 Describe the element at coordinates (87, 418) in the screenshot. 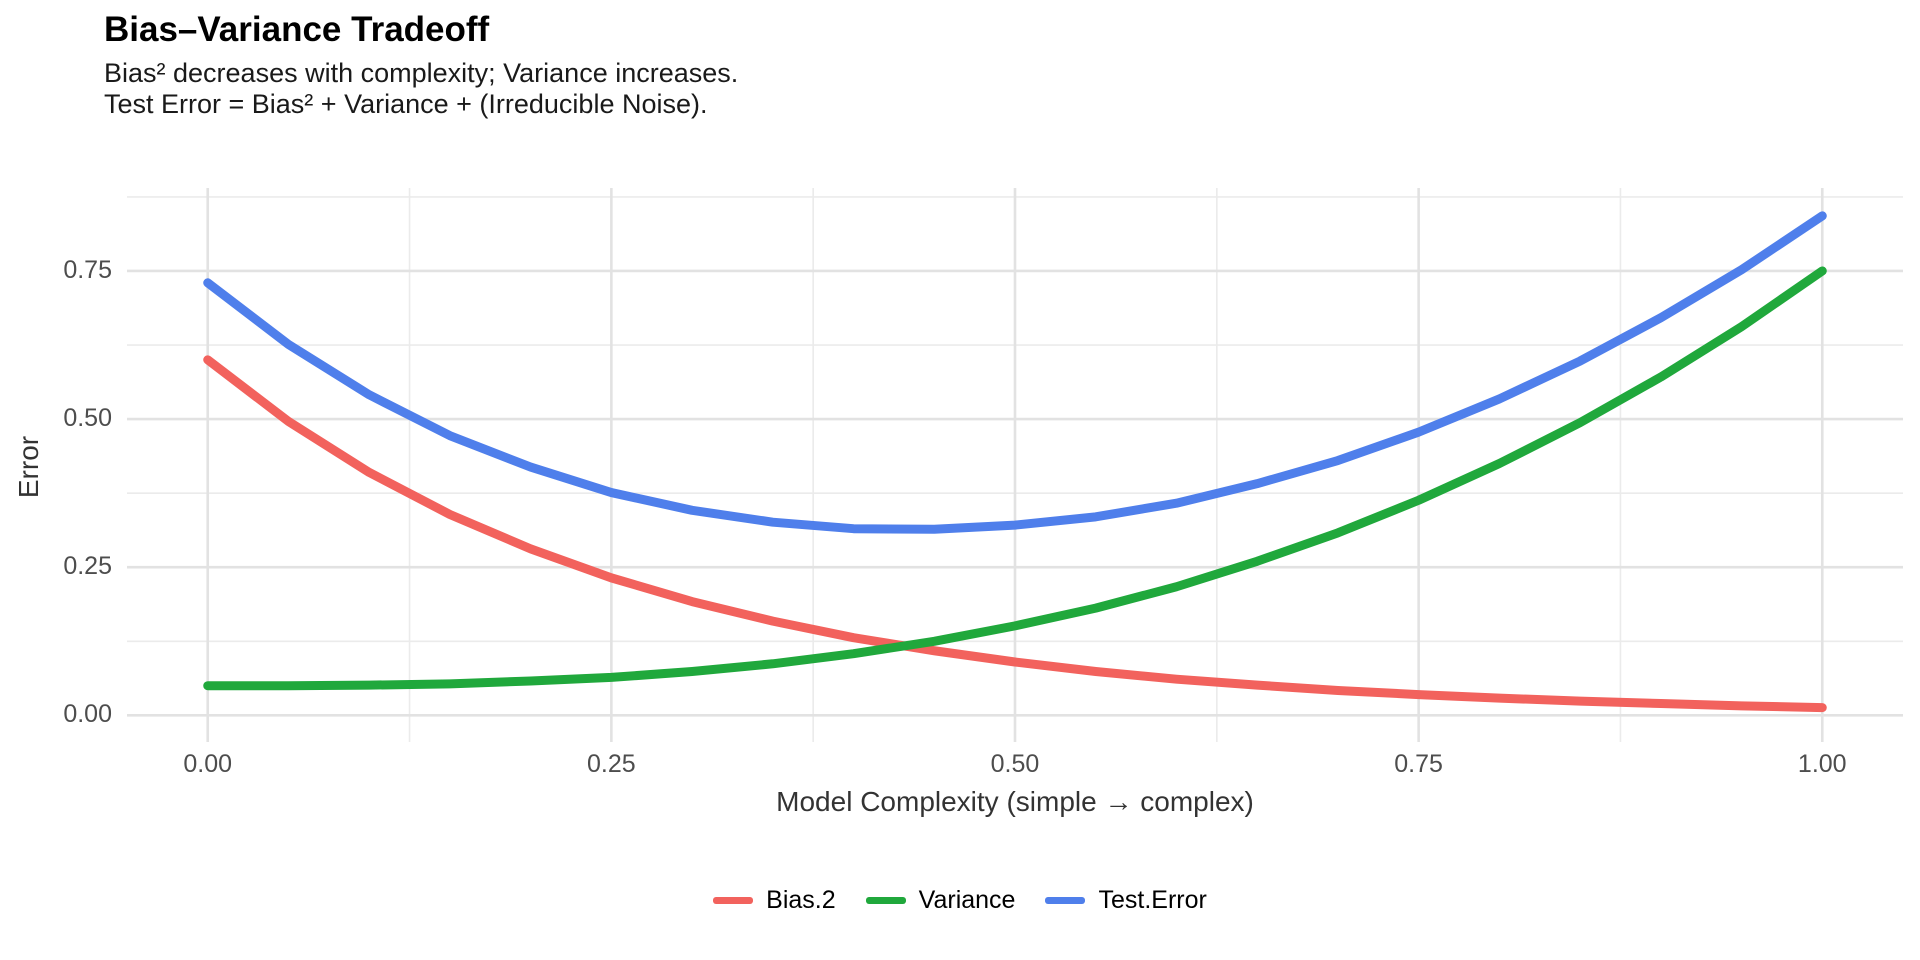

I see `y-tick-label: 0.50` at that location.